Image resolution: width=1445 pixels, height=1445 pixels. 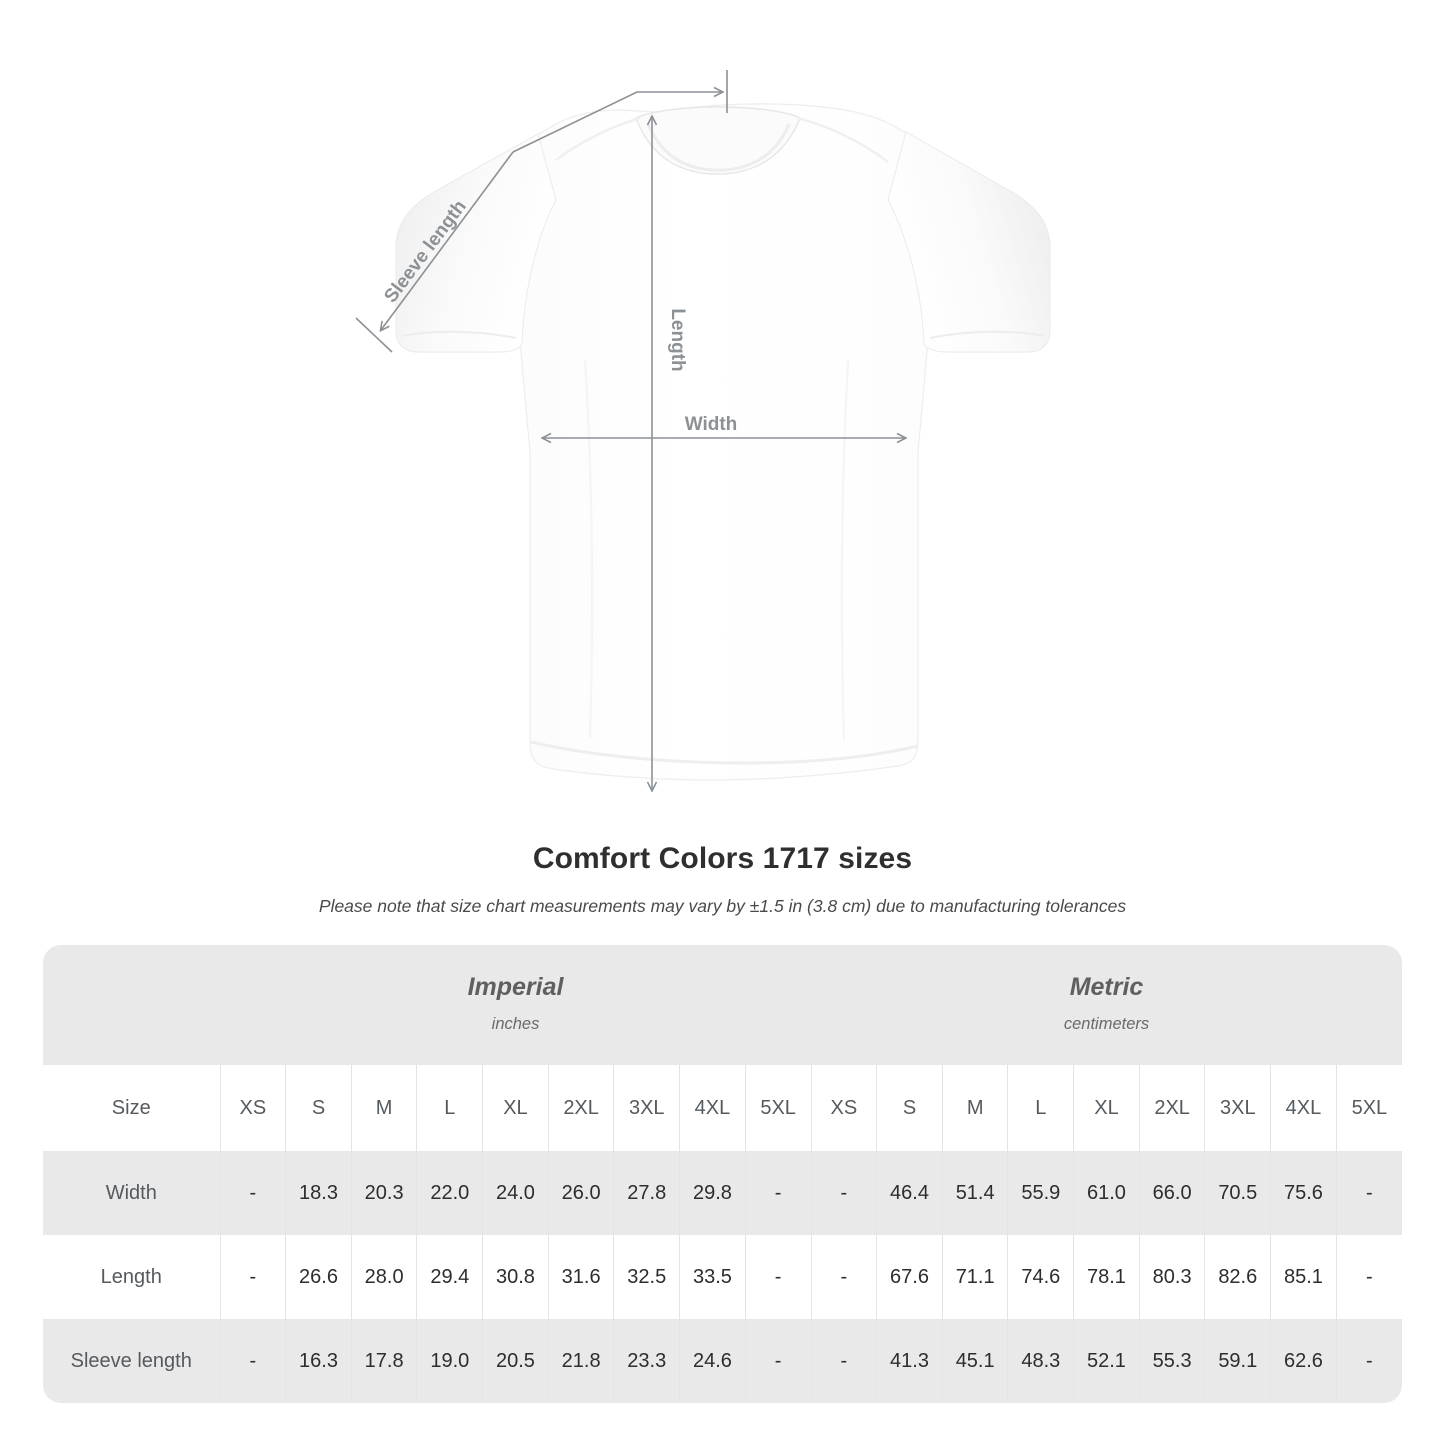 What do you see at coordinates (318, 1361) in the screenshot?
I see `cell-sleeve-length-imperial-s: 16.3` at bounding box center [318, 1361].